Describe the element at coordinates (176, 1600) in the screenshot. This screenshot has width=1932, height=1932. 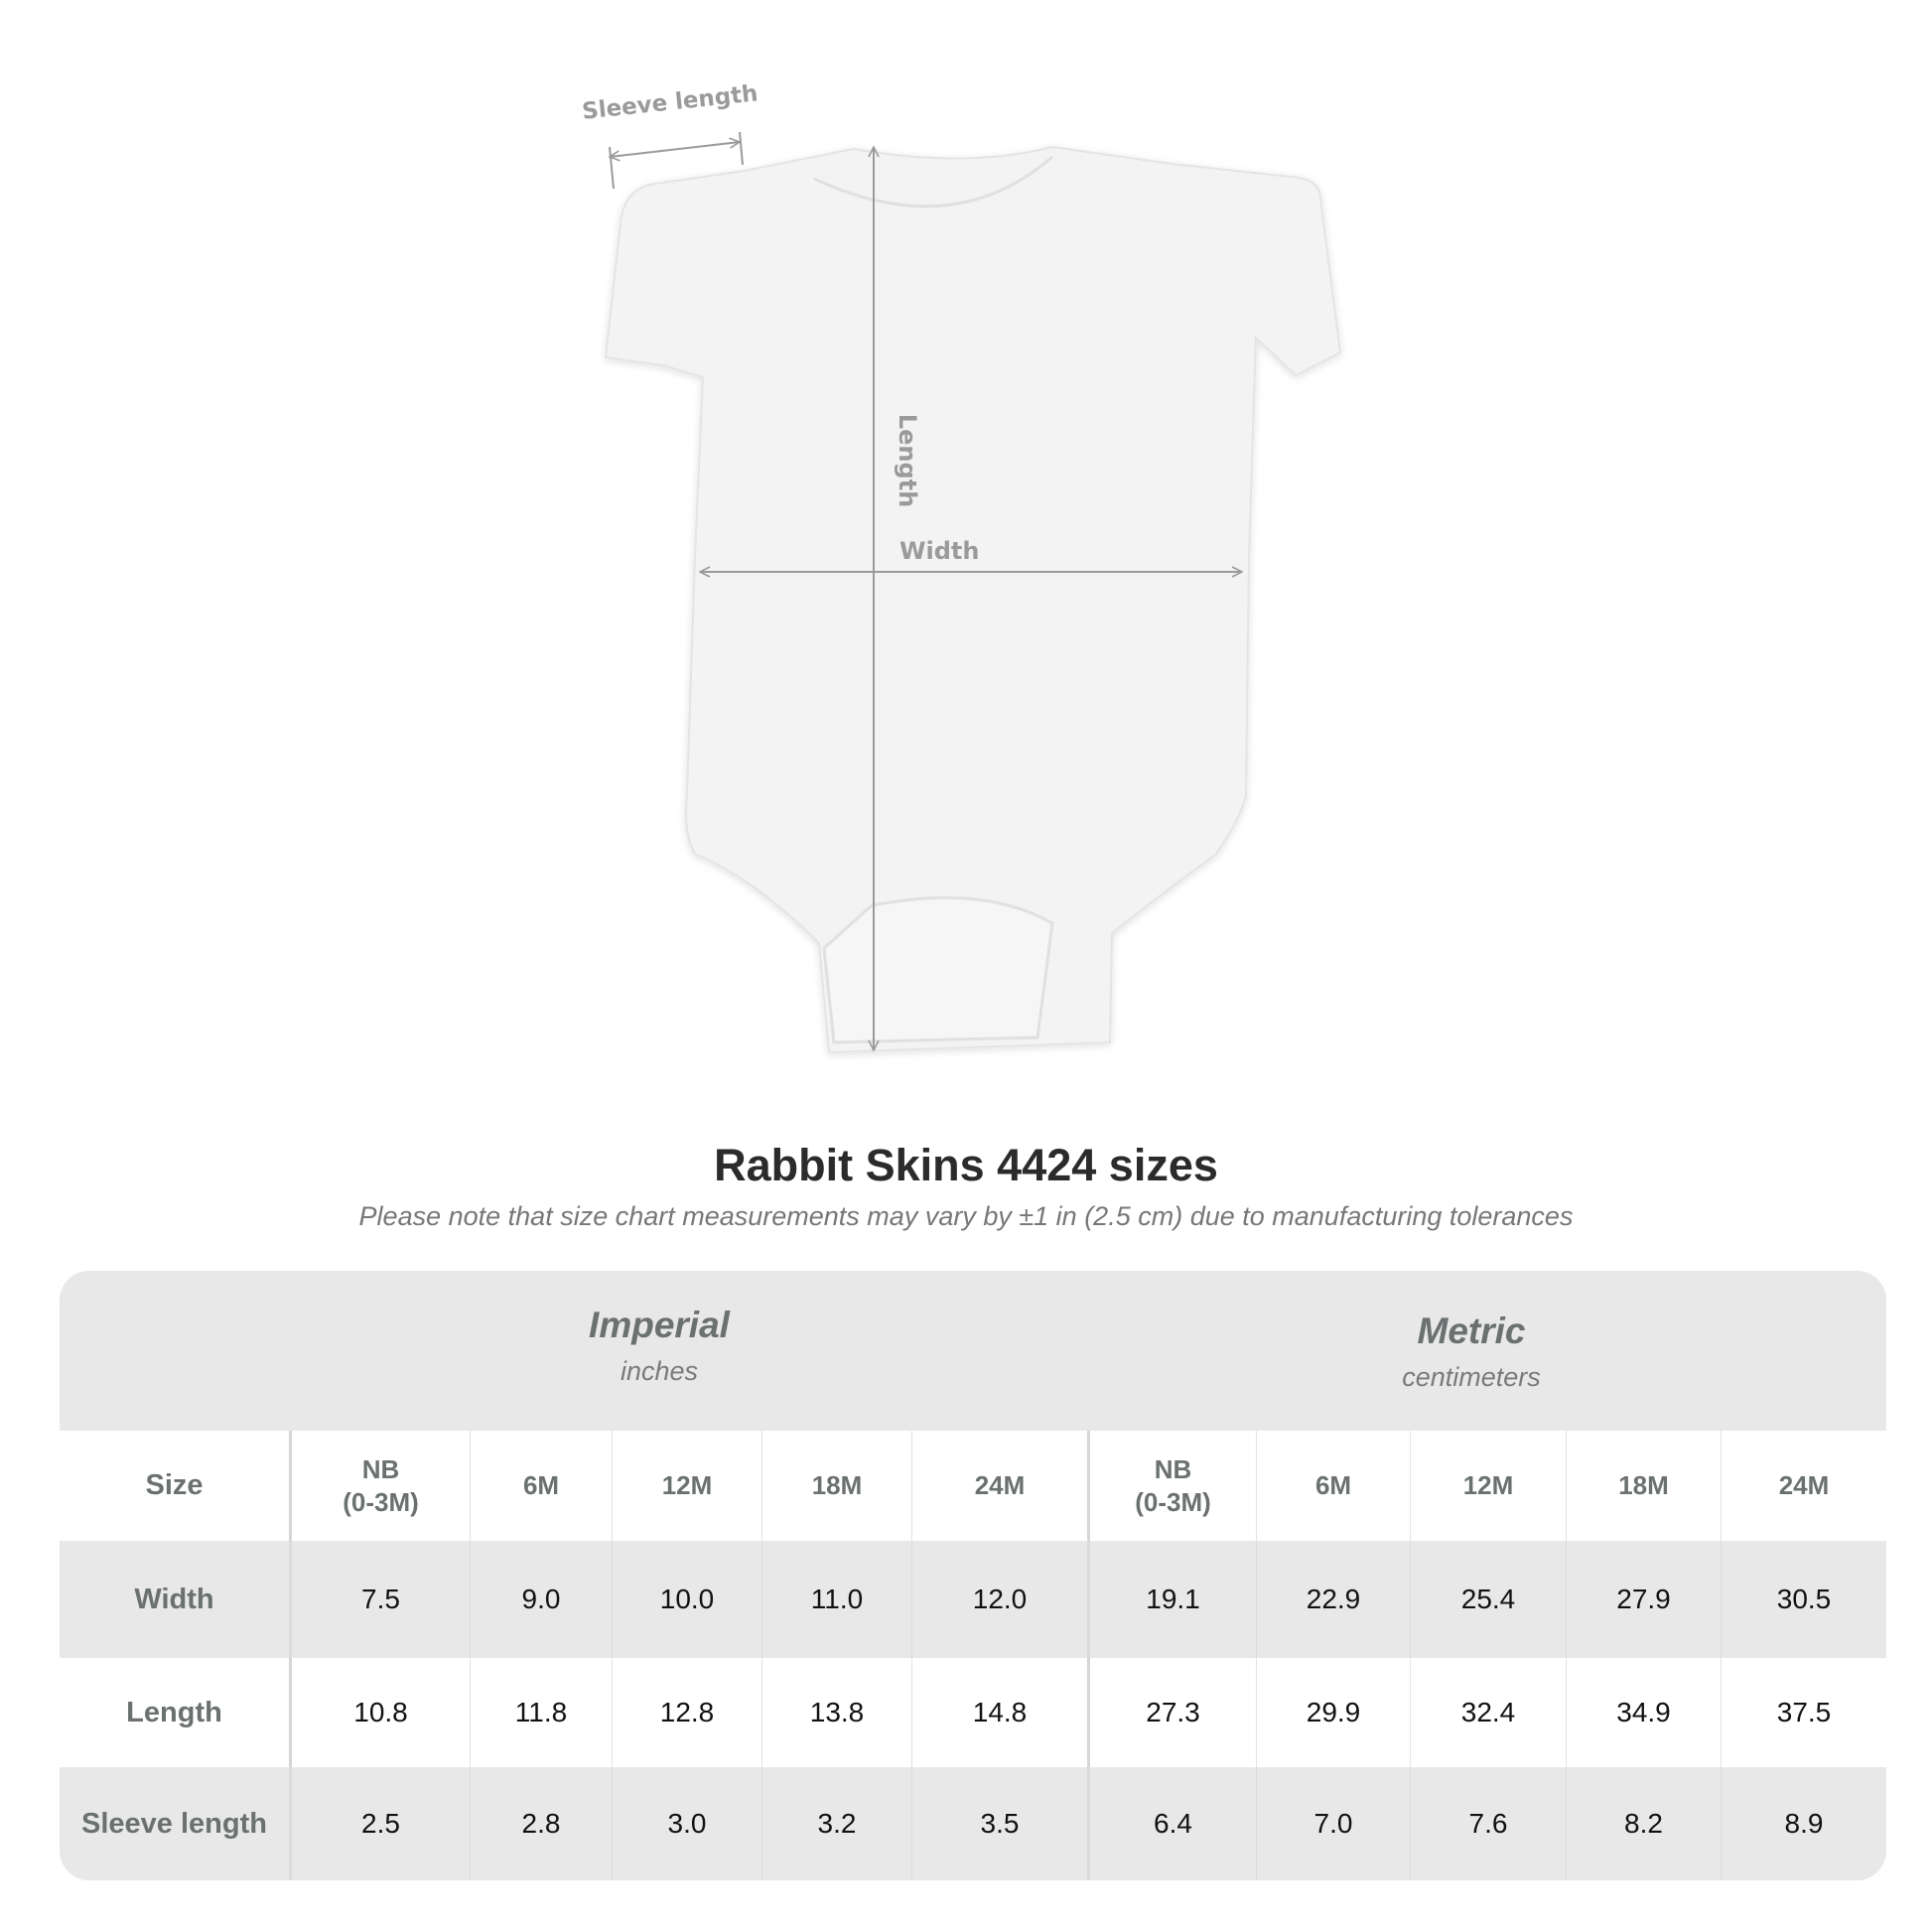
I see `row-label: Width` at that location.